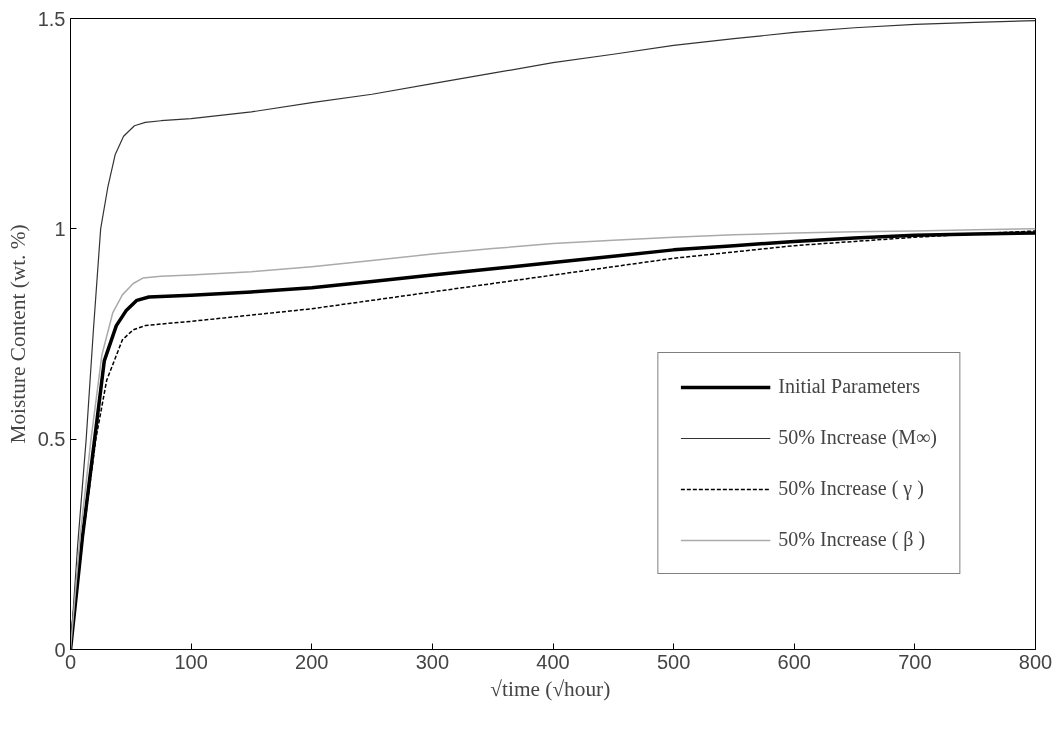 The image size is (1063, 729). I want to click on x-tick-label: 500, so click(673, 661).